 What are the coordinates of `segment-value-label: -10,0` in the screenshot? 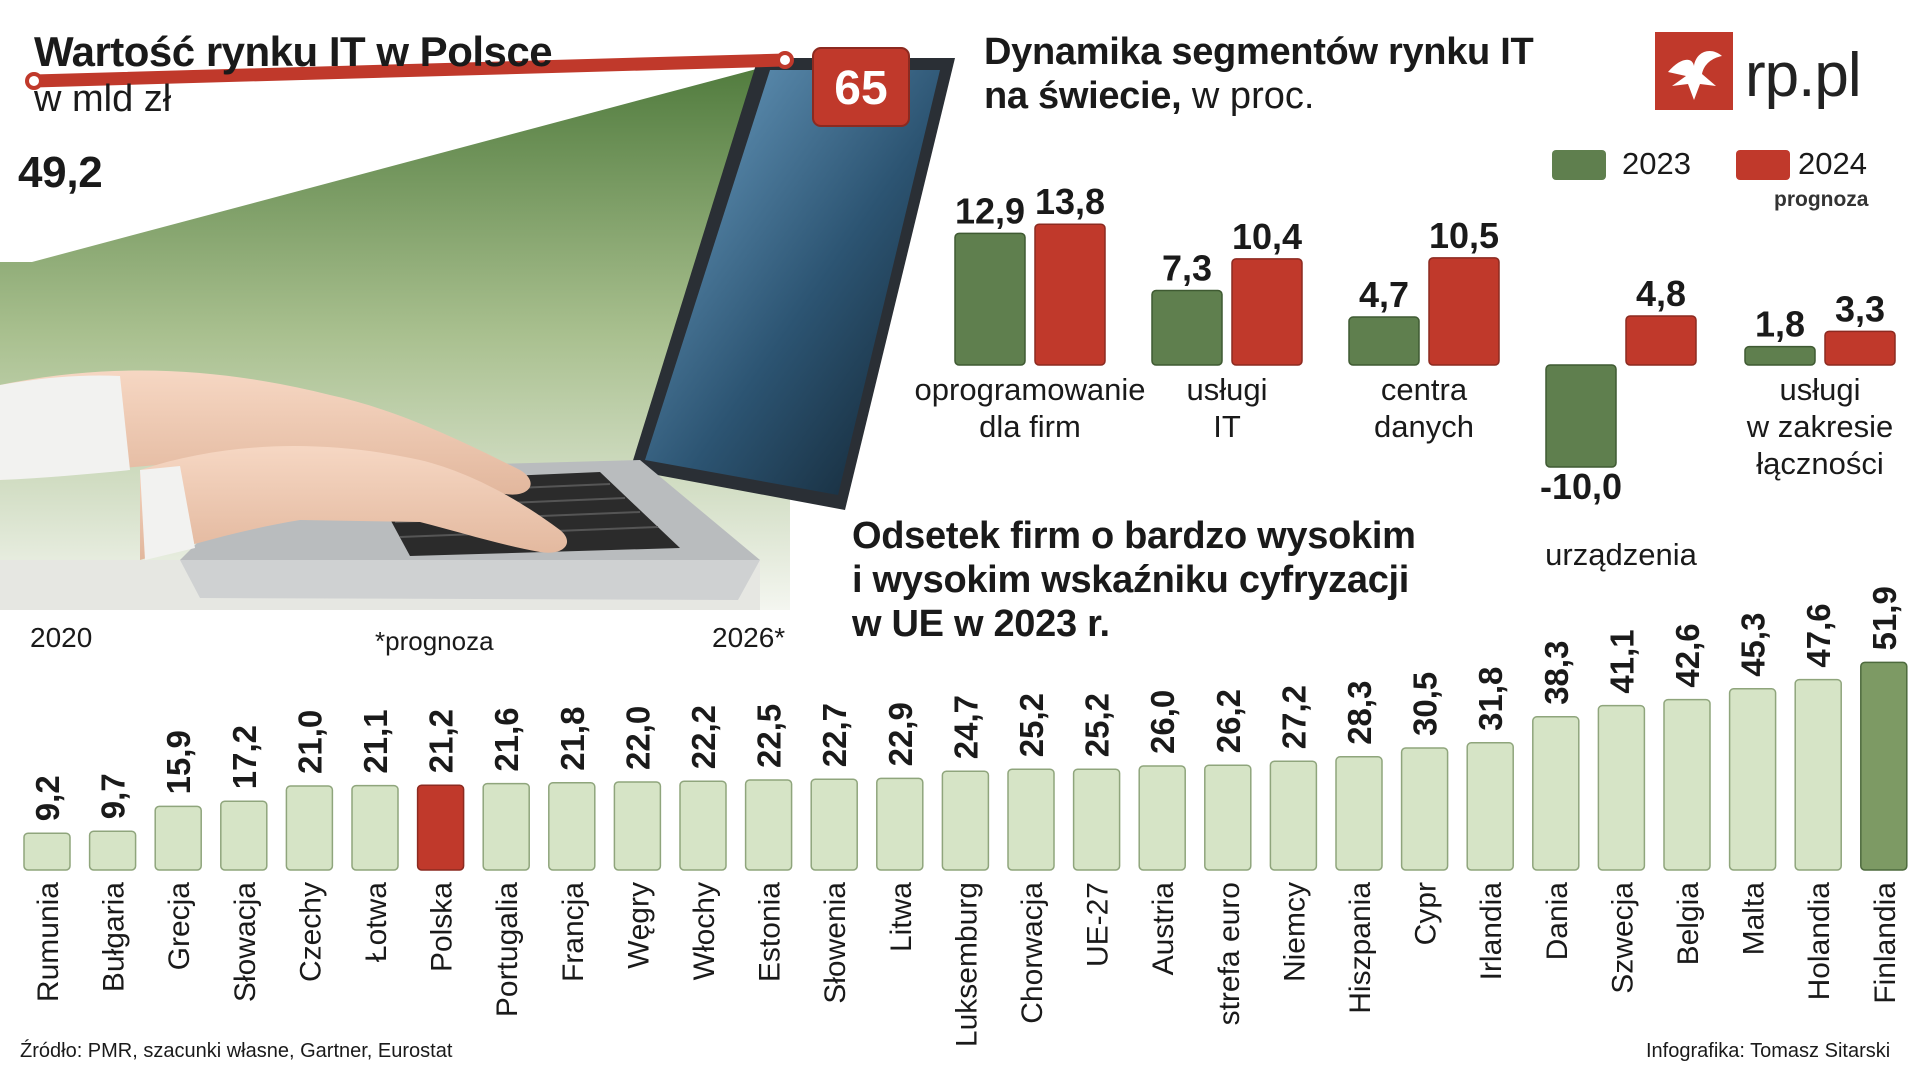 It's located at (1581, 486).